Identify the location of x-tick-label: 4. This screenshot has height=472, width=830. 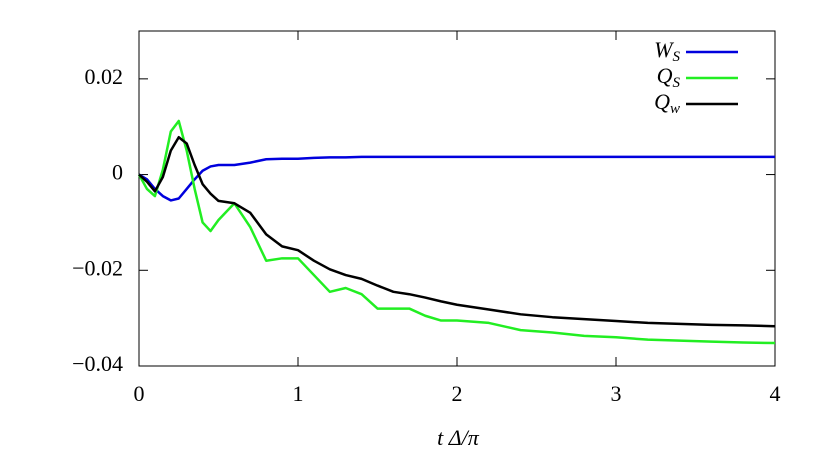
(775, 393).